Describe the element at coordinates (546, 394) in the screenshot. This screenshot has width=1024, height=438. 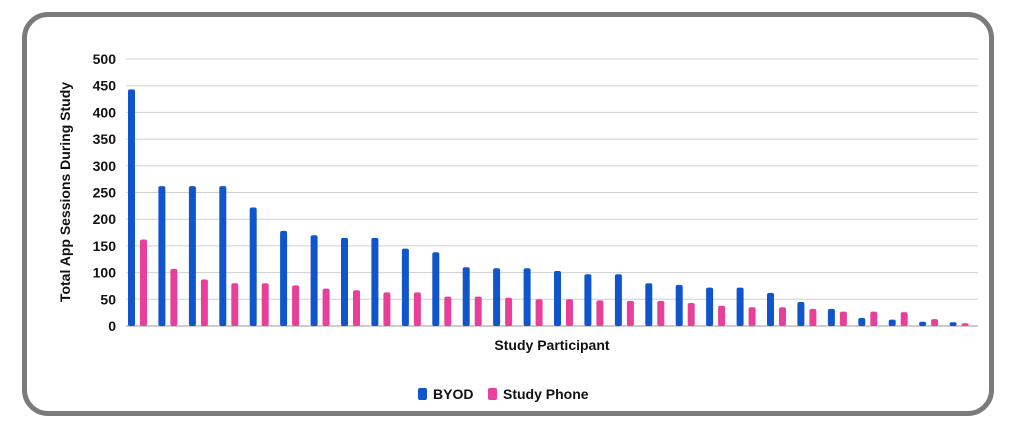
I see `legend-label-study-phone: Study Phone` at that location.